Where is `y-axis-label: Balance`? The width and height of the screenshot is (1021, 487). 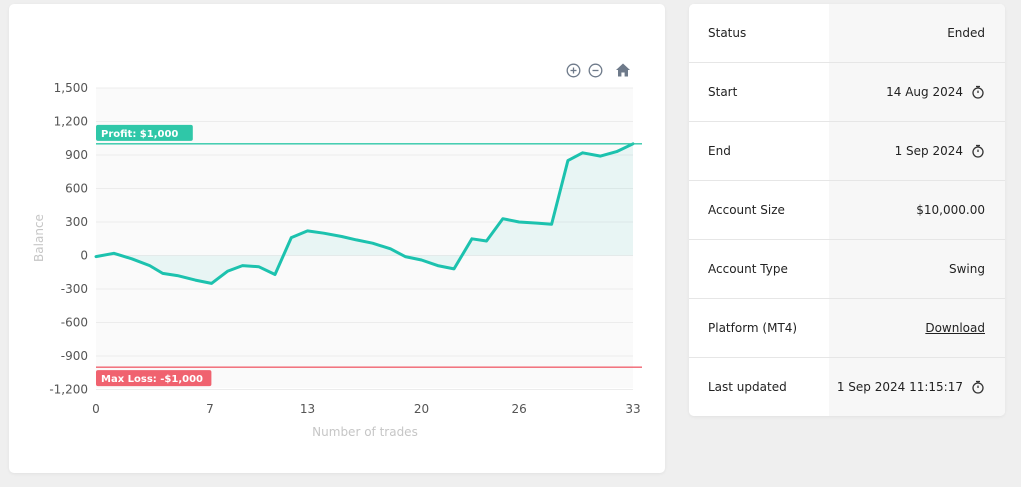
y-axis-label: Balance is located at coordinates (39, 238).